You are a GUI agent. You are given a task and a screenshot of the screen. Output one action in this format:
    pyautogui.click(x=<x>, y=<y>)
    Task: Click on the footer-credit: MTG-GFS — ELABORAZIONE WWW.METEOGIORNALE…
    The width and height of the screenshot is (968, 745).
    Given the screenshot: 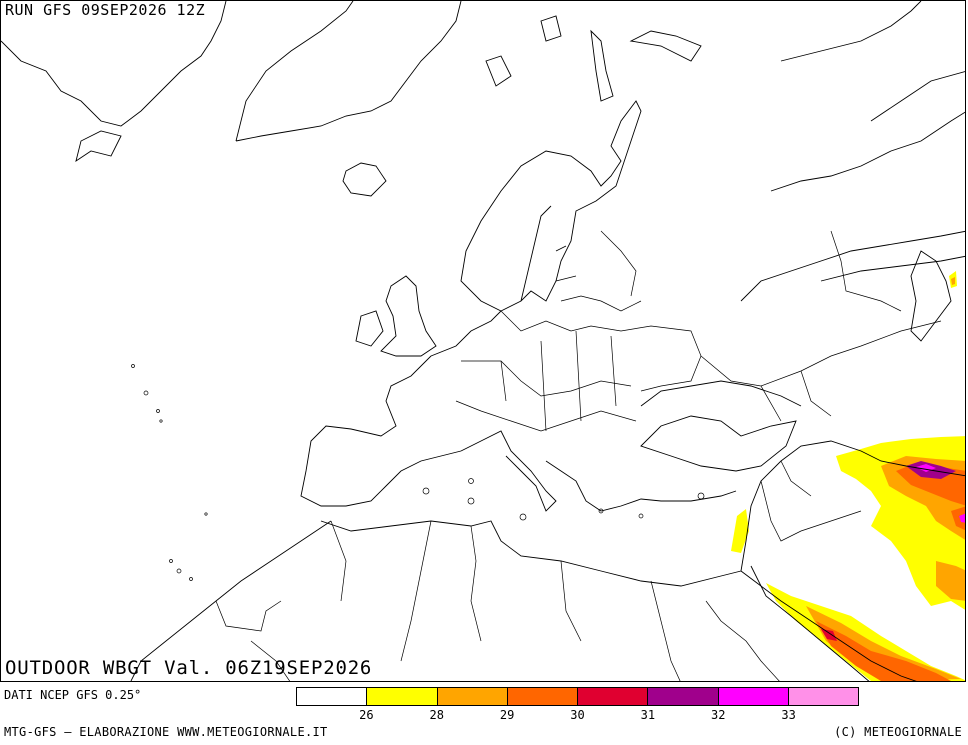 What is the action you would take?
    pyautogui.click(x=166, y=732)
    